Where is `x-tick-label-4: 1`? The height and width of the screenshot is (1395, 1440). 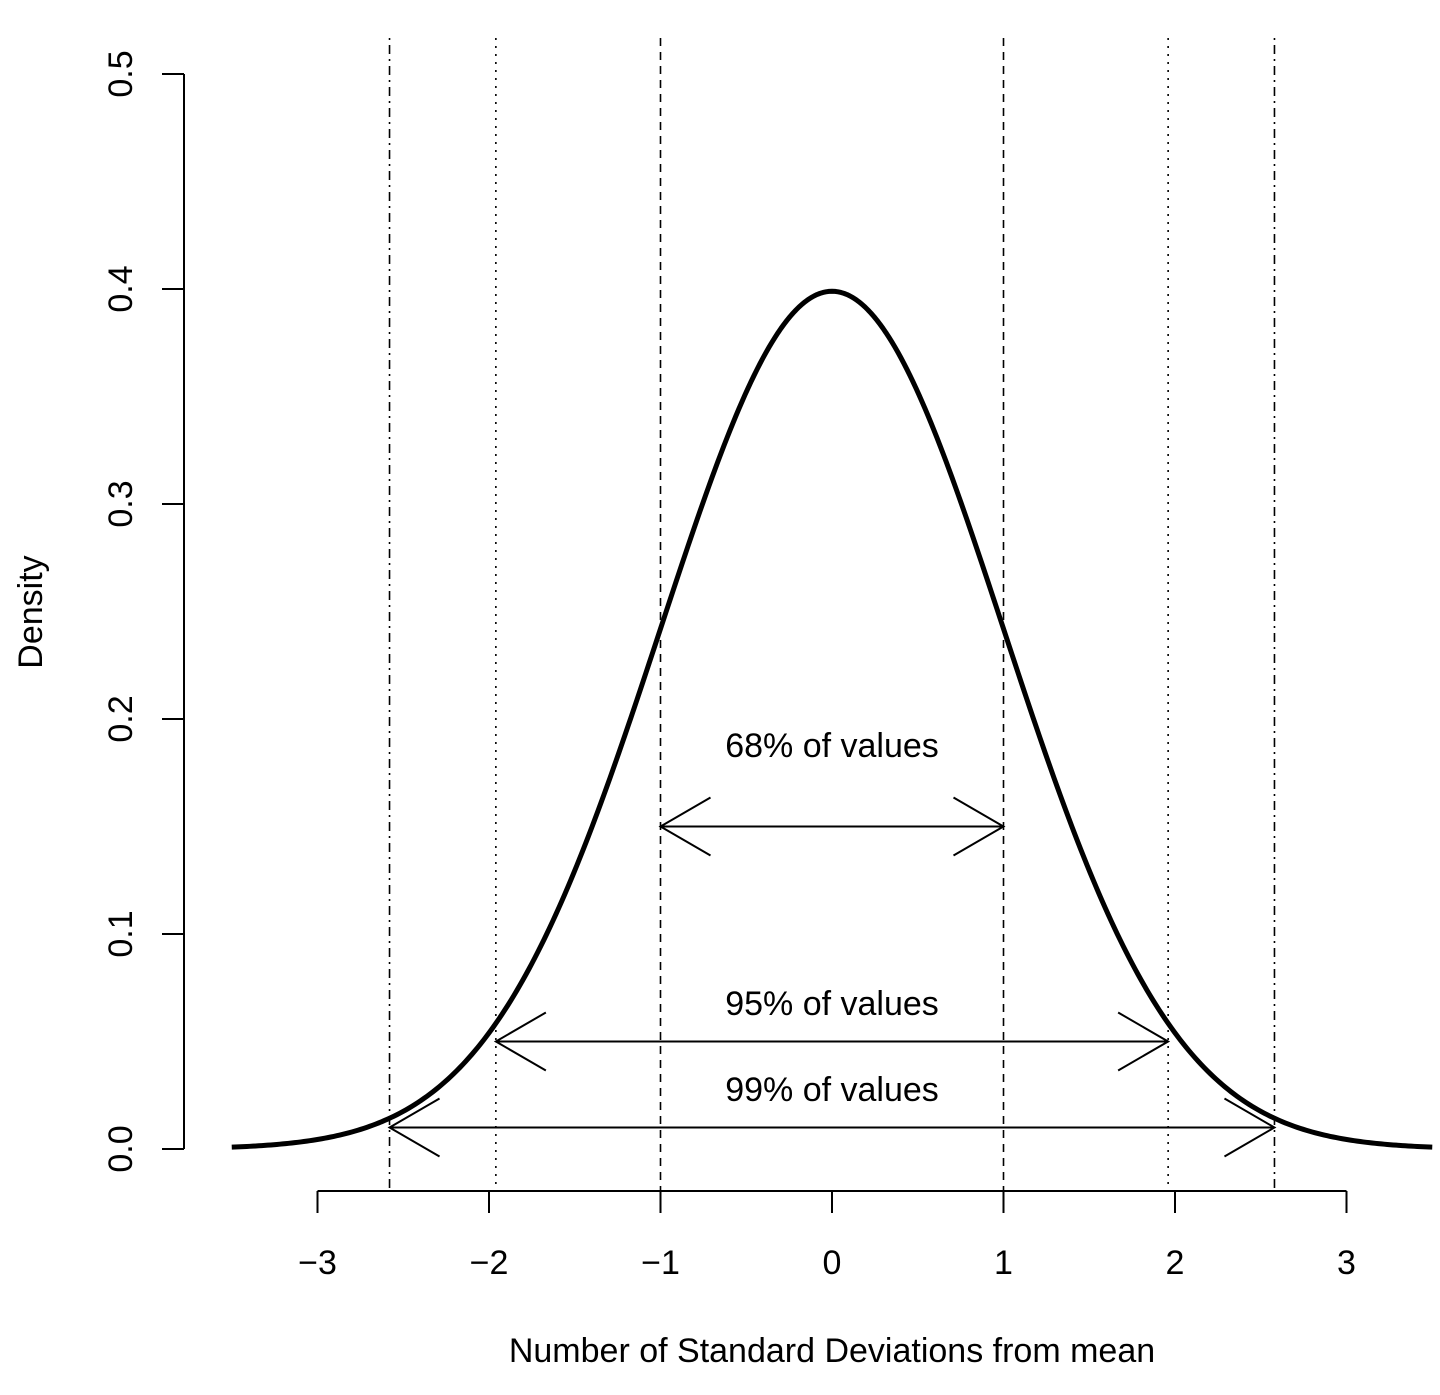 x-tick-label-4: 1 is located at coordinates (1003, 1263).